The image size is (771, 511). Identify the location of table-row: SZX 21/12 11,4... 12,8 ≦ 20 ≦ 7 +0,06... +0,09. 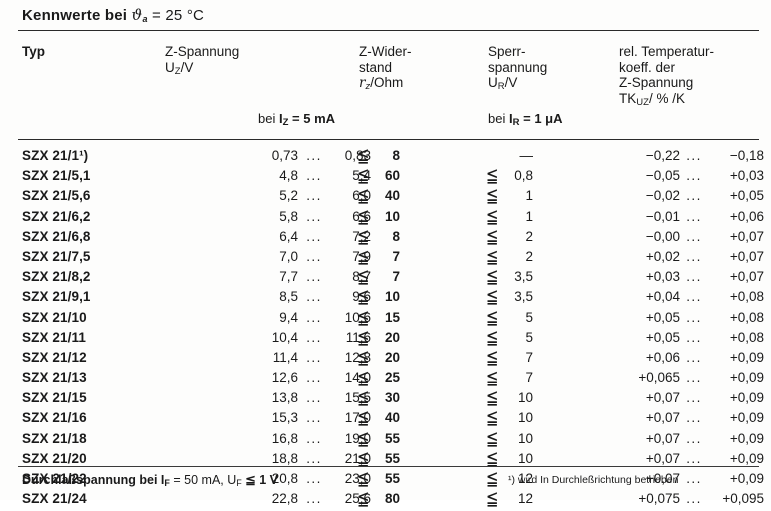
(385, 357).